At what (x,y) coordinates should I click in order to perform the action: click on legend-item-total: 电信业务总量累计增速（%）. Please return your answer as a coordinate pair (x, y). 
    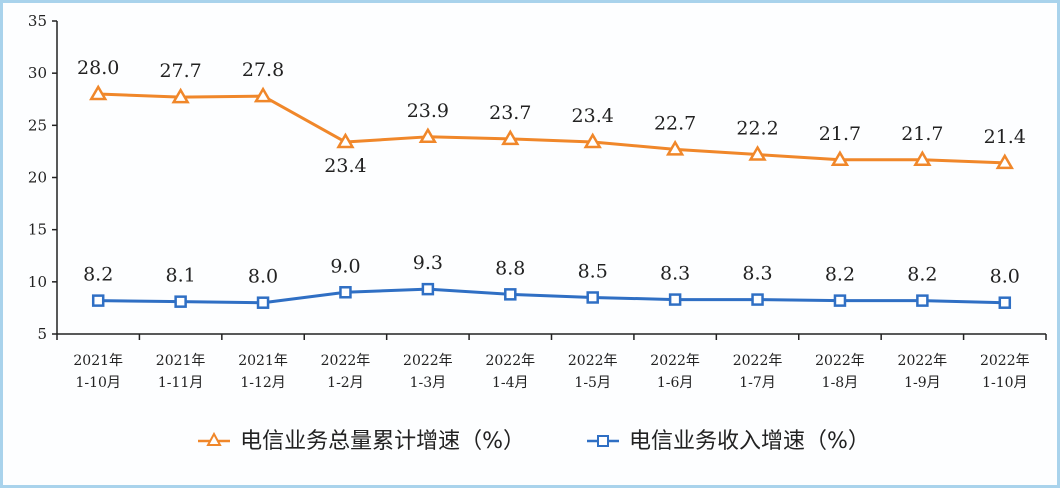
    Looking at the image, I should click on (360, 439).